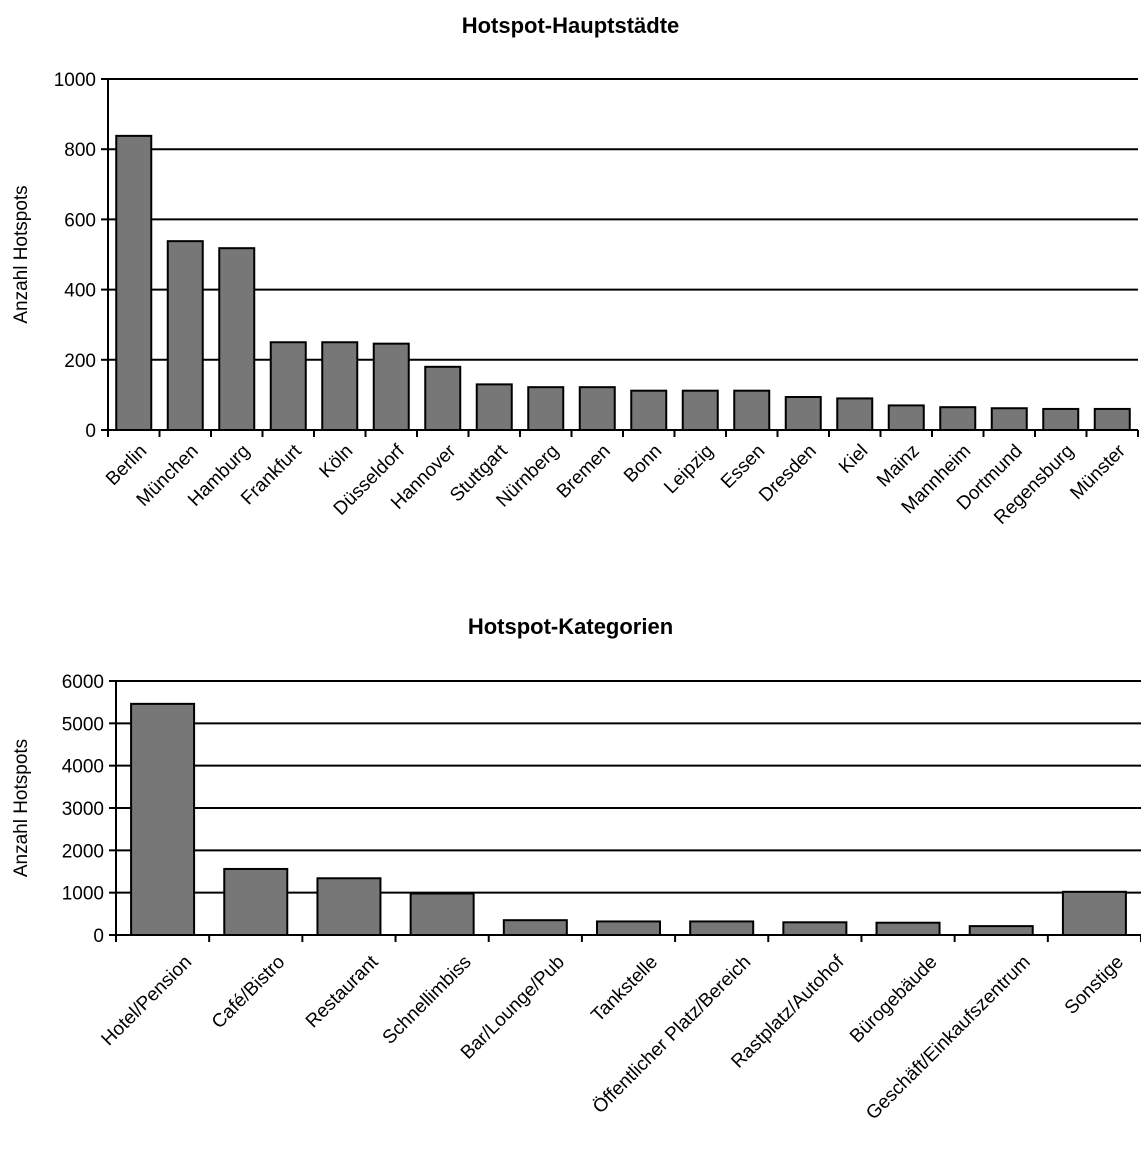 The image size is (1141, 1149). I want to click on x-tick-label: Bonn, so click(643, 464).